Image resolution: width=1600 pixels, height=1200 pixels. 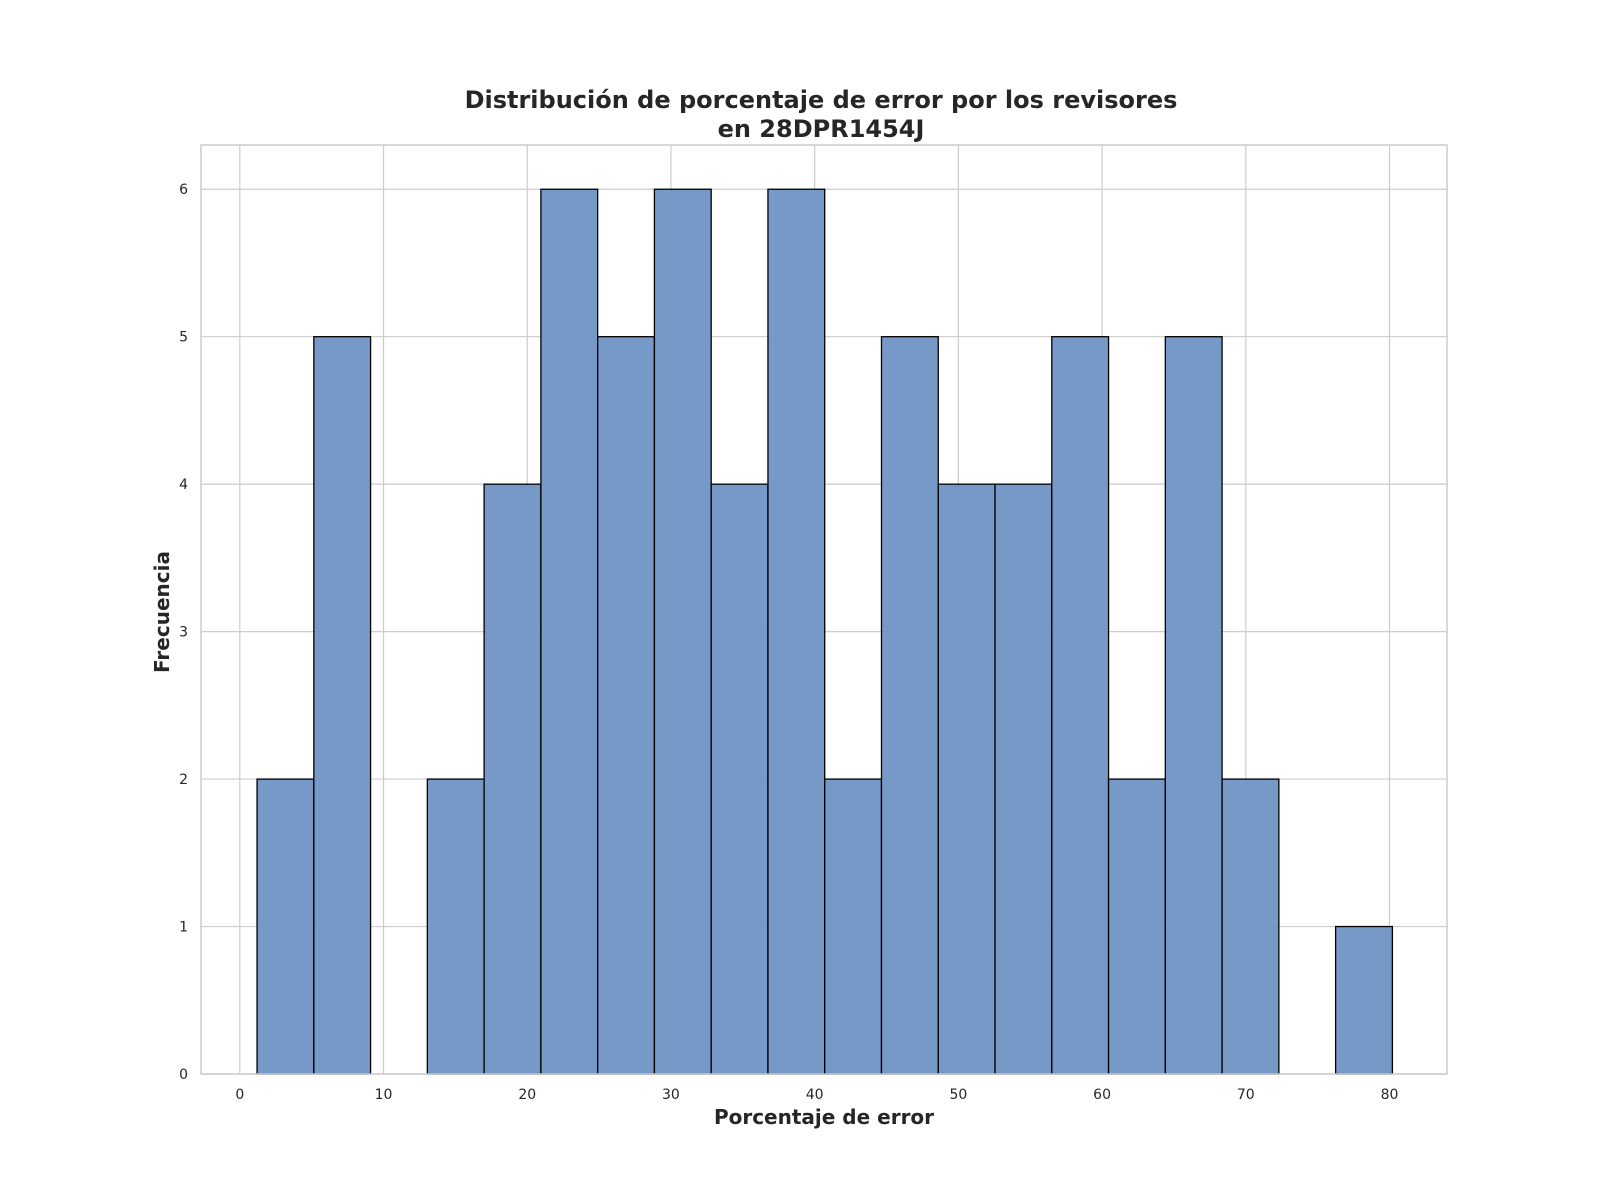 I want to click on x-tick-label: 20, so click(x=527, y=1095).